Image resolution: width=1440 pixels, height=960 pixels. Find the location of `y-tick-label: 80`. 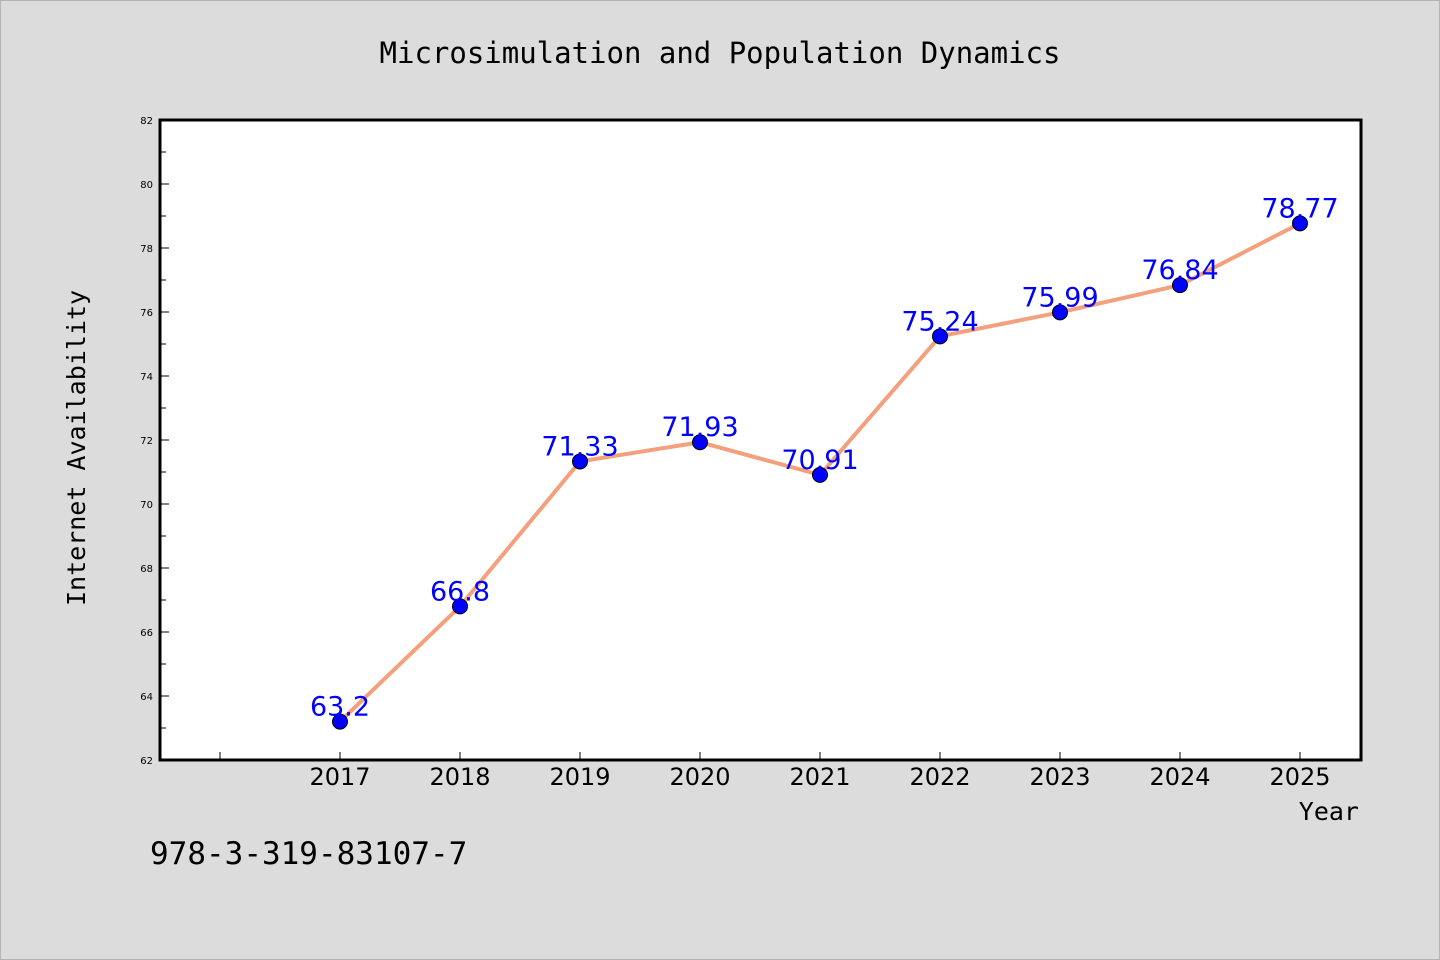

y-tick-label: 80 is located at coordinates (146, 185).